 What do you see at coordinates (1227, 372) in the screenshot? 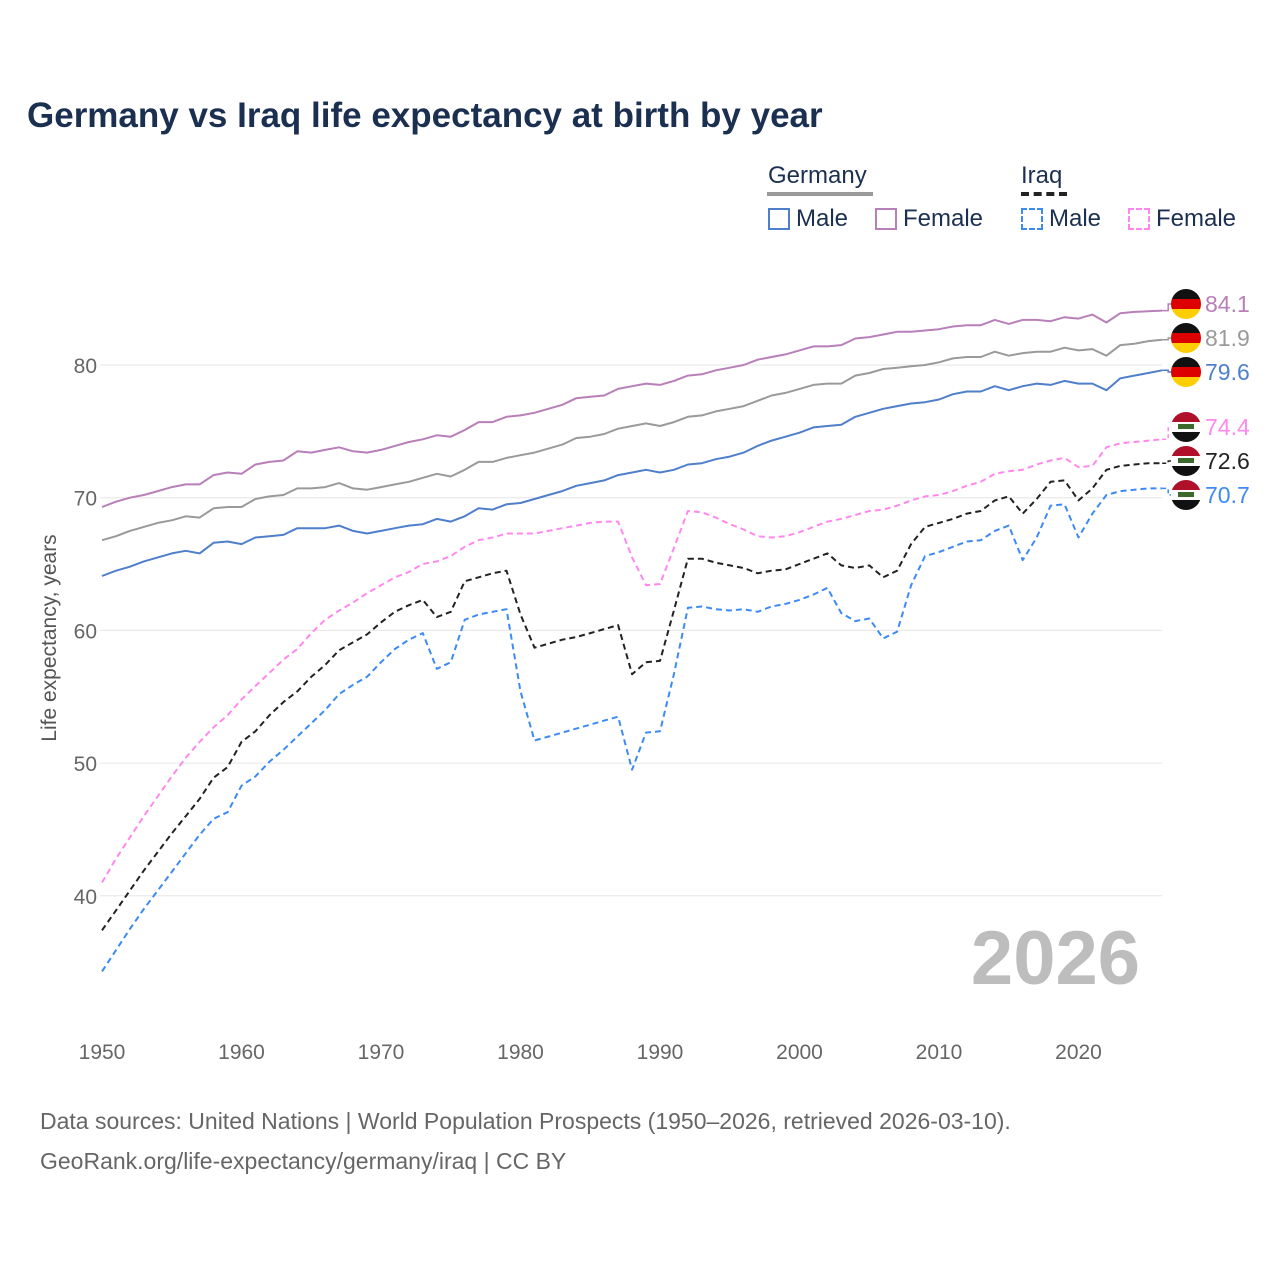
I see `end-value-label: 79.6` at bounding box center [1227, 372].